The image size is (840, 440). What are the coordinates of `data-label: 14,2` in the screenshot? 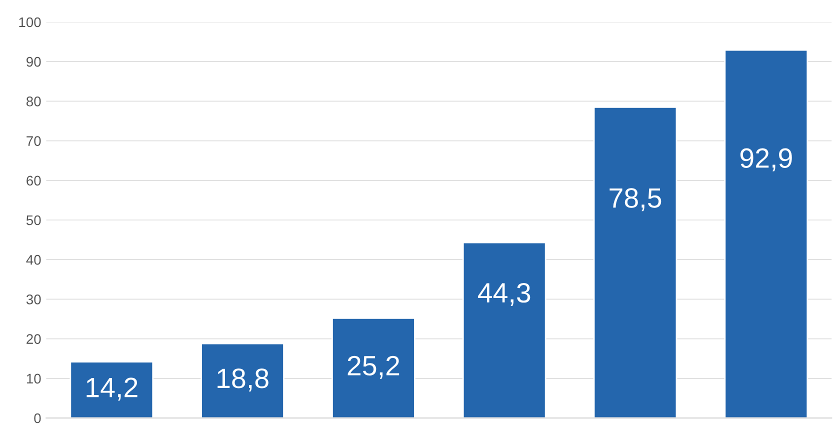 It's located at (112, 389).